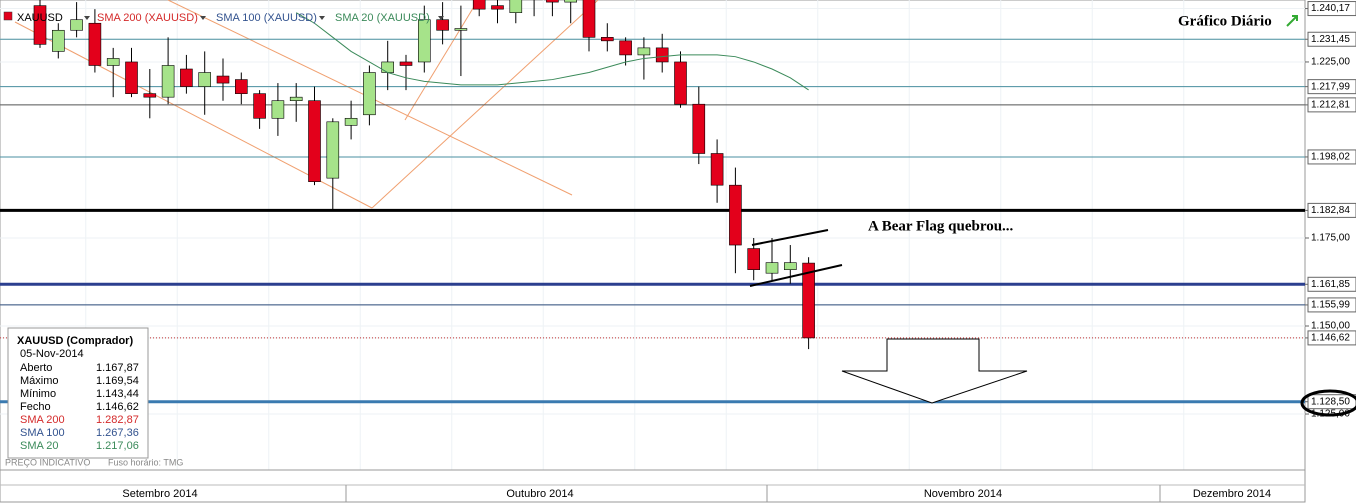 This screenshot has width=1356, height=503. Describe the element at coordinates (653, 486) in the screenshot. I see `x-axis-frame` at that location.